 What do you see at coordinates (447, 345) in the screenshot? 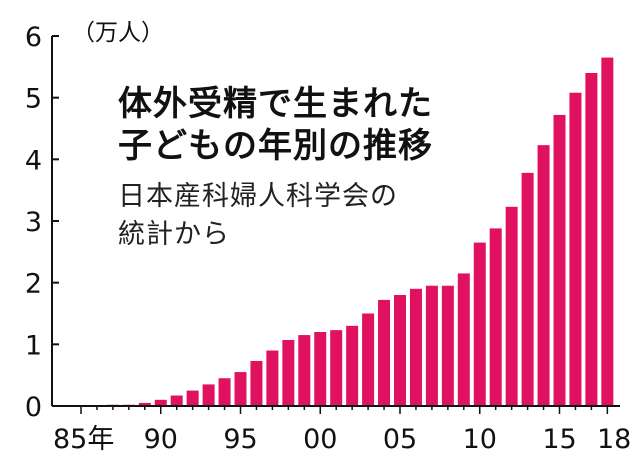
I see `bar-2008` at bounding box center [447, 345].